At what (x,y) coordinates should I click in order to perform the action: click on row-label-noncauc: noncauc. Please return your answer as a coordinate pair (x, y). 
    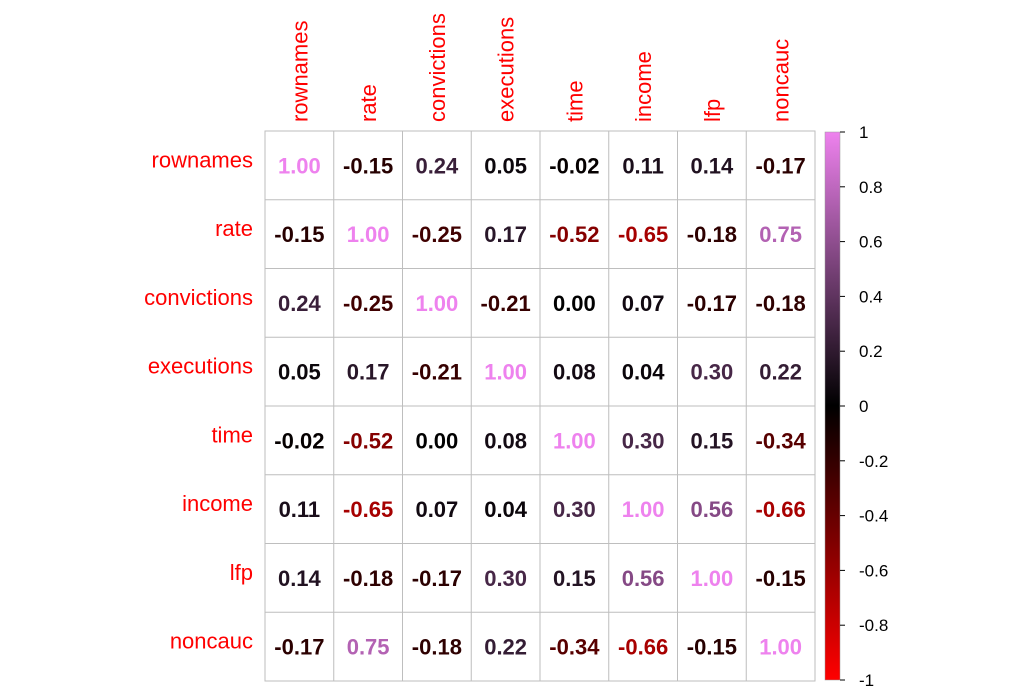
    Looking at the image, I should click on (211, 641).